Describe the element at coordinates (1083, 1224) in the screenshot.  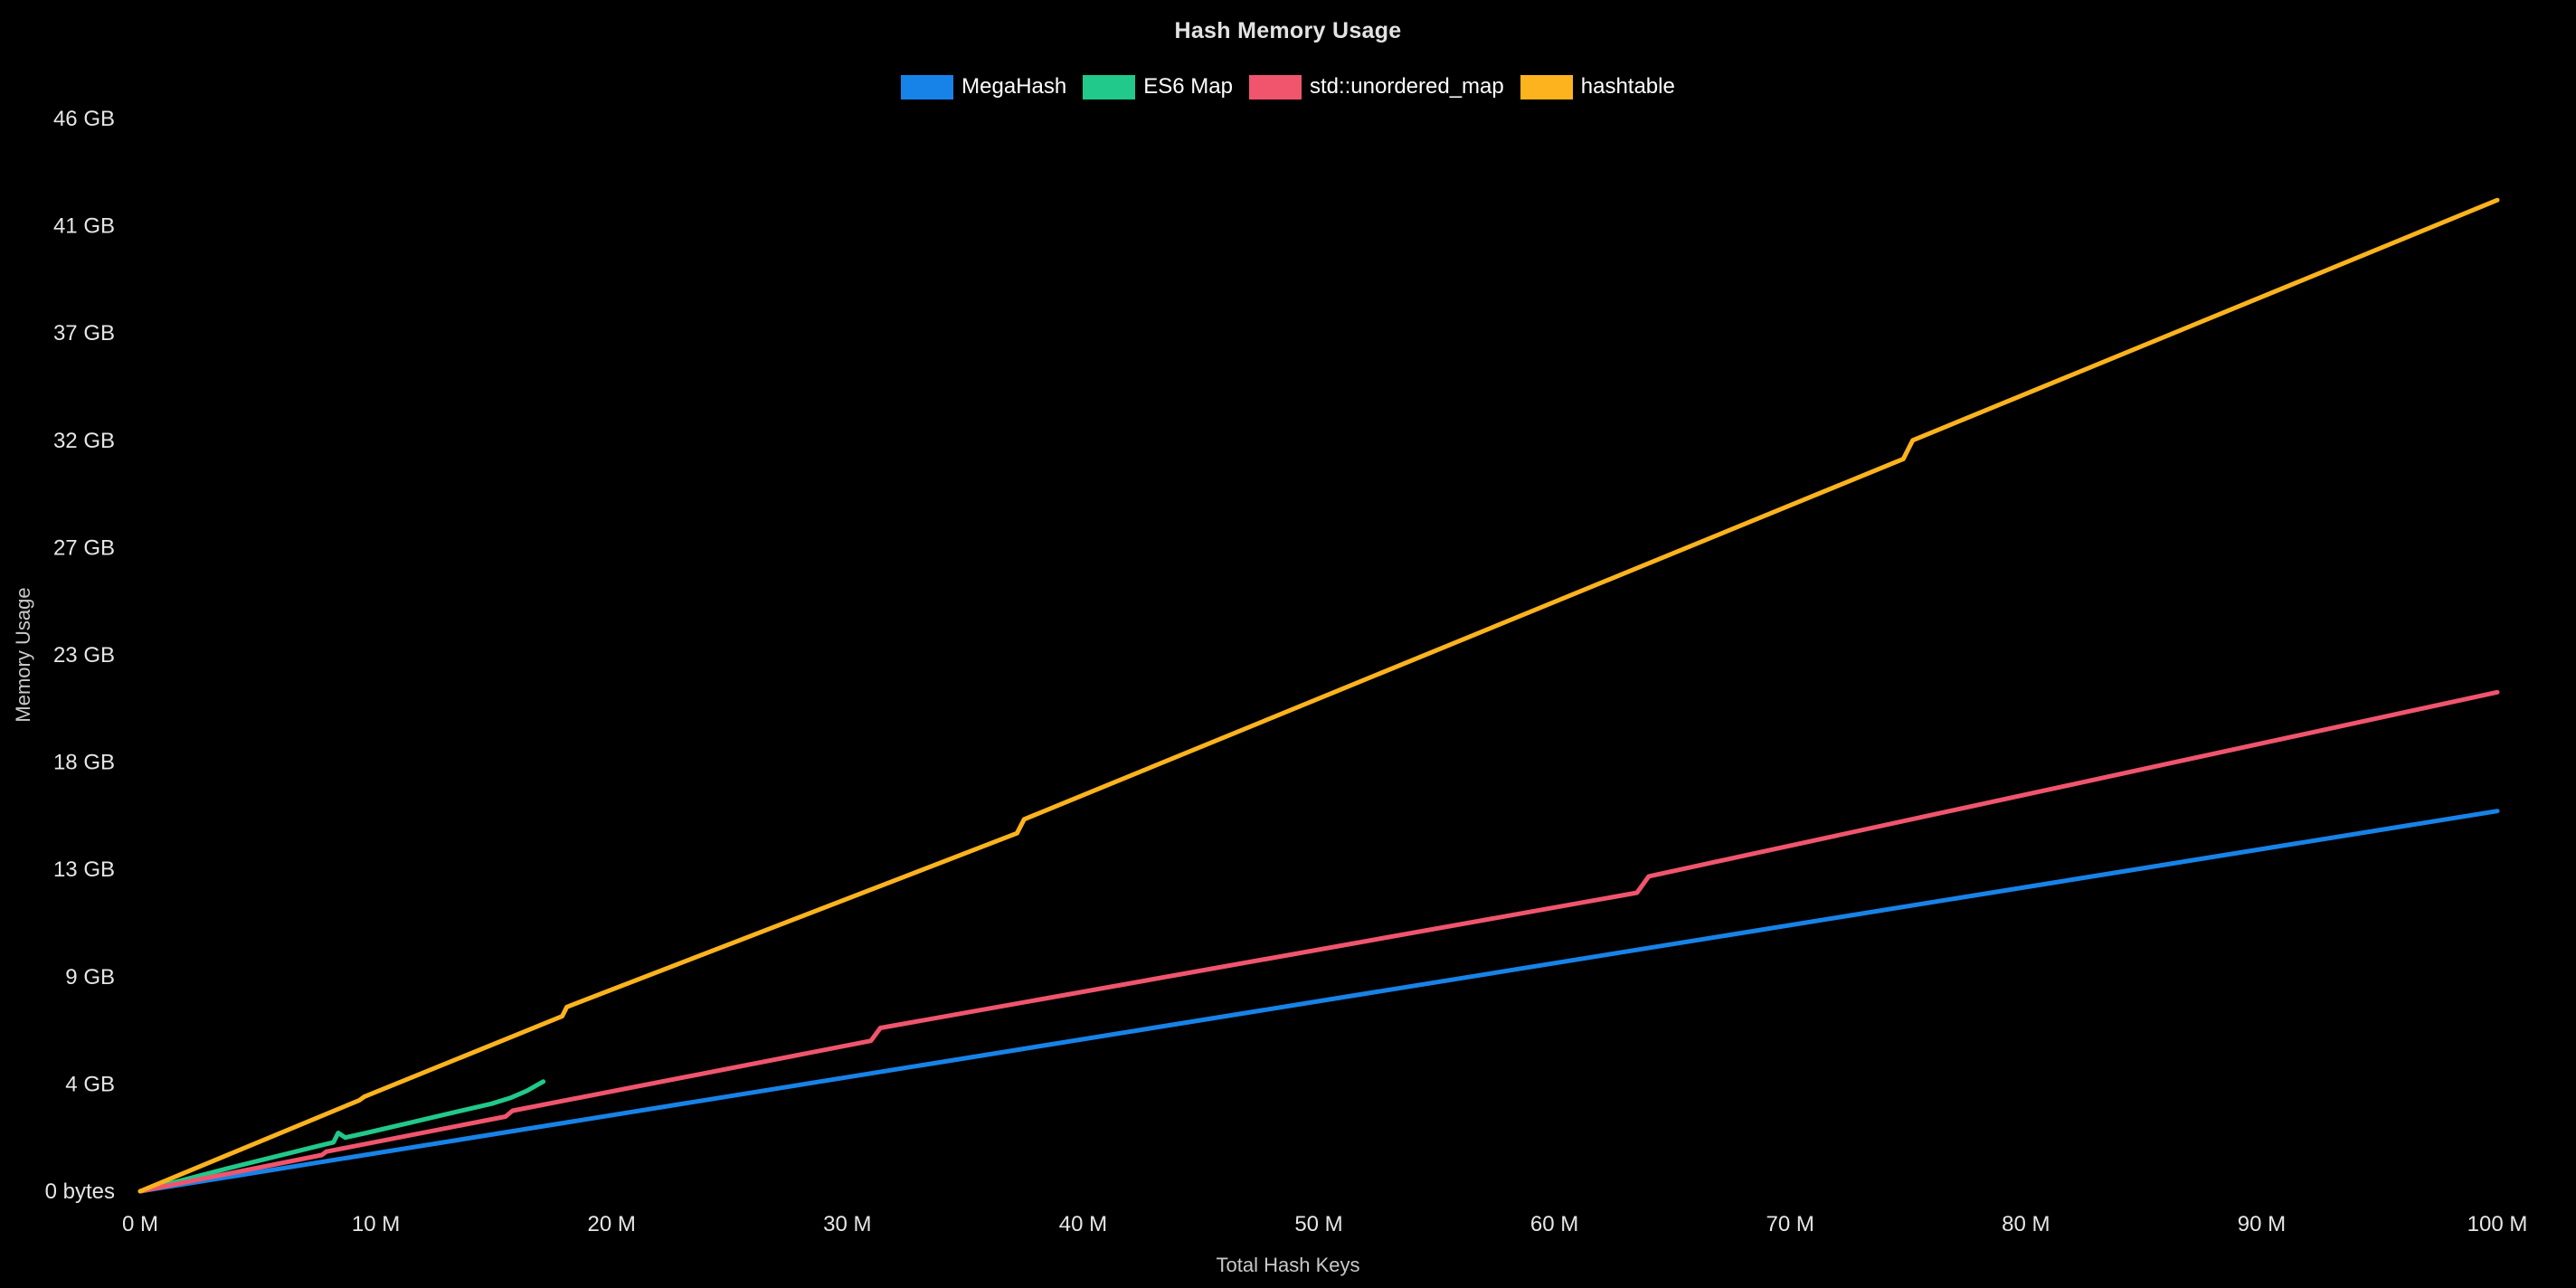
I see `x-tick-label: 40 M` at that location.